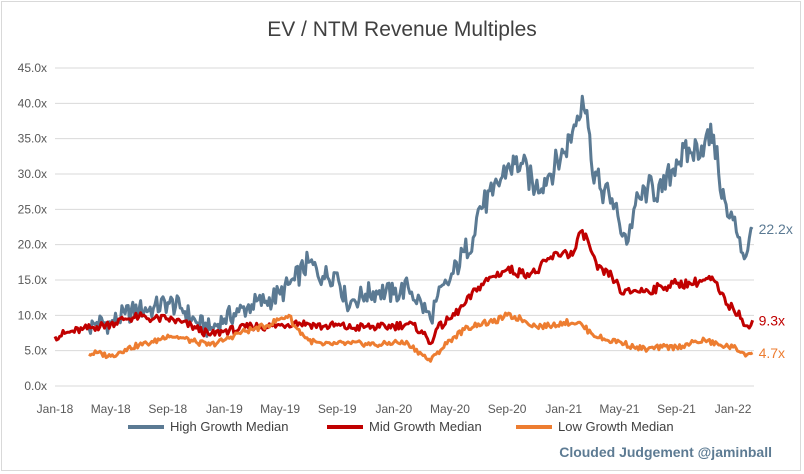  Describe the element at coordinates (32, 245) in the screenshot. I see `y-tick-label: 20.0x` at that location.